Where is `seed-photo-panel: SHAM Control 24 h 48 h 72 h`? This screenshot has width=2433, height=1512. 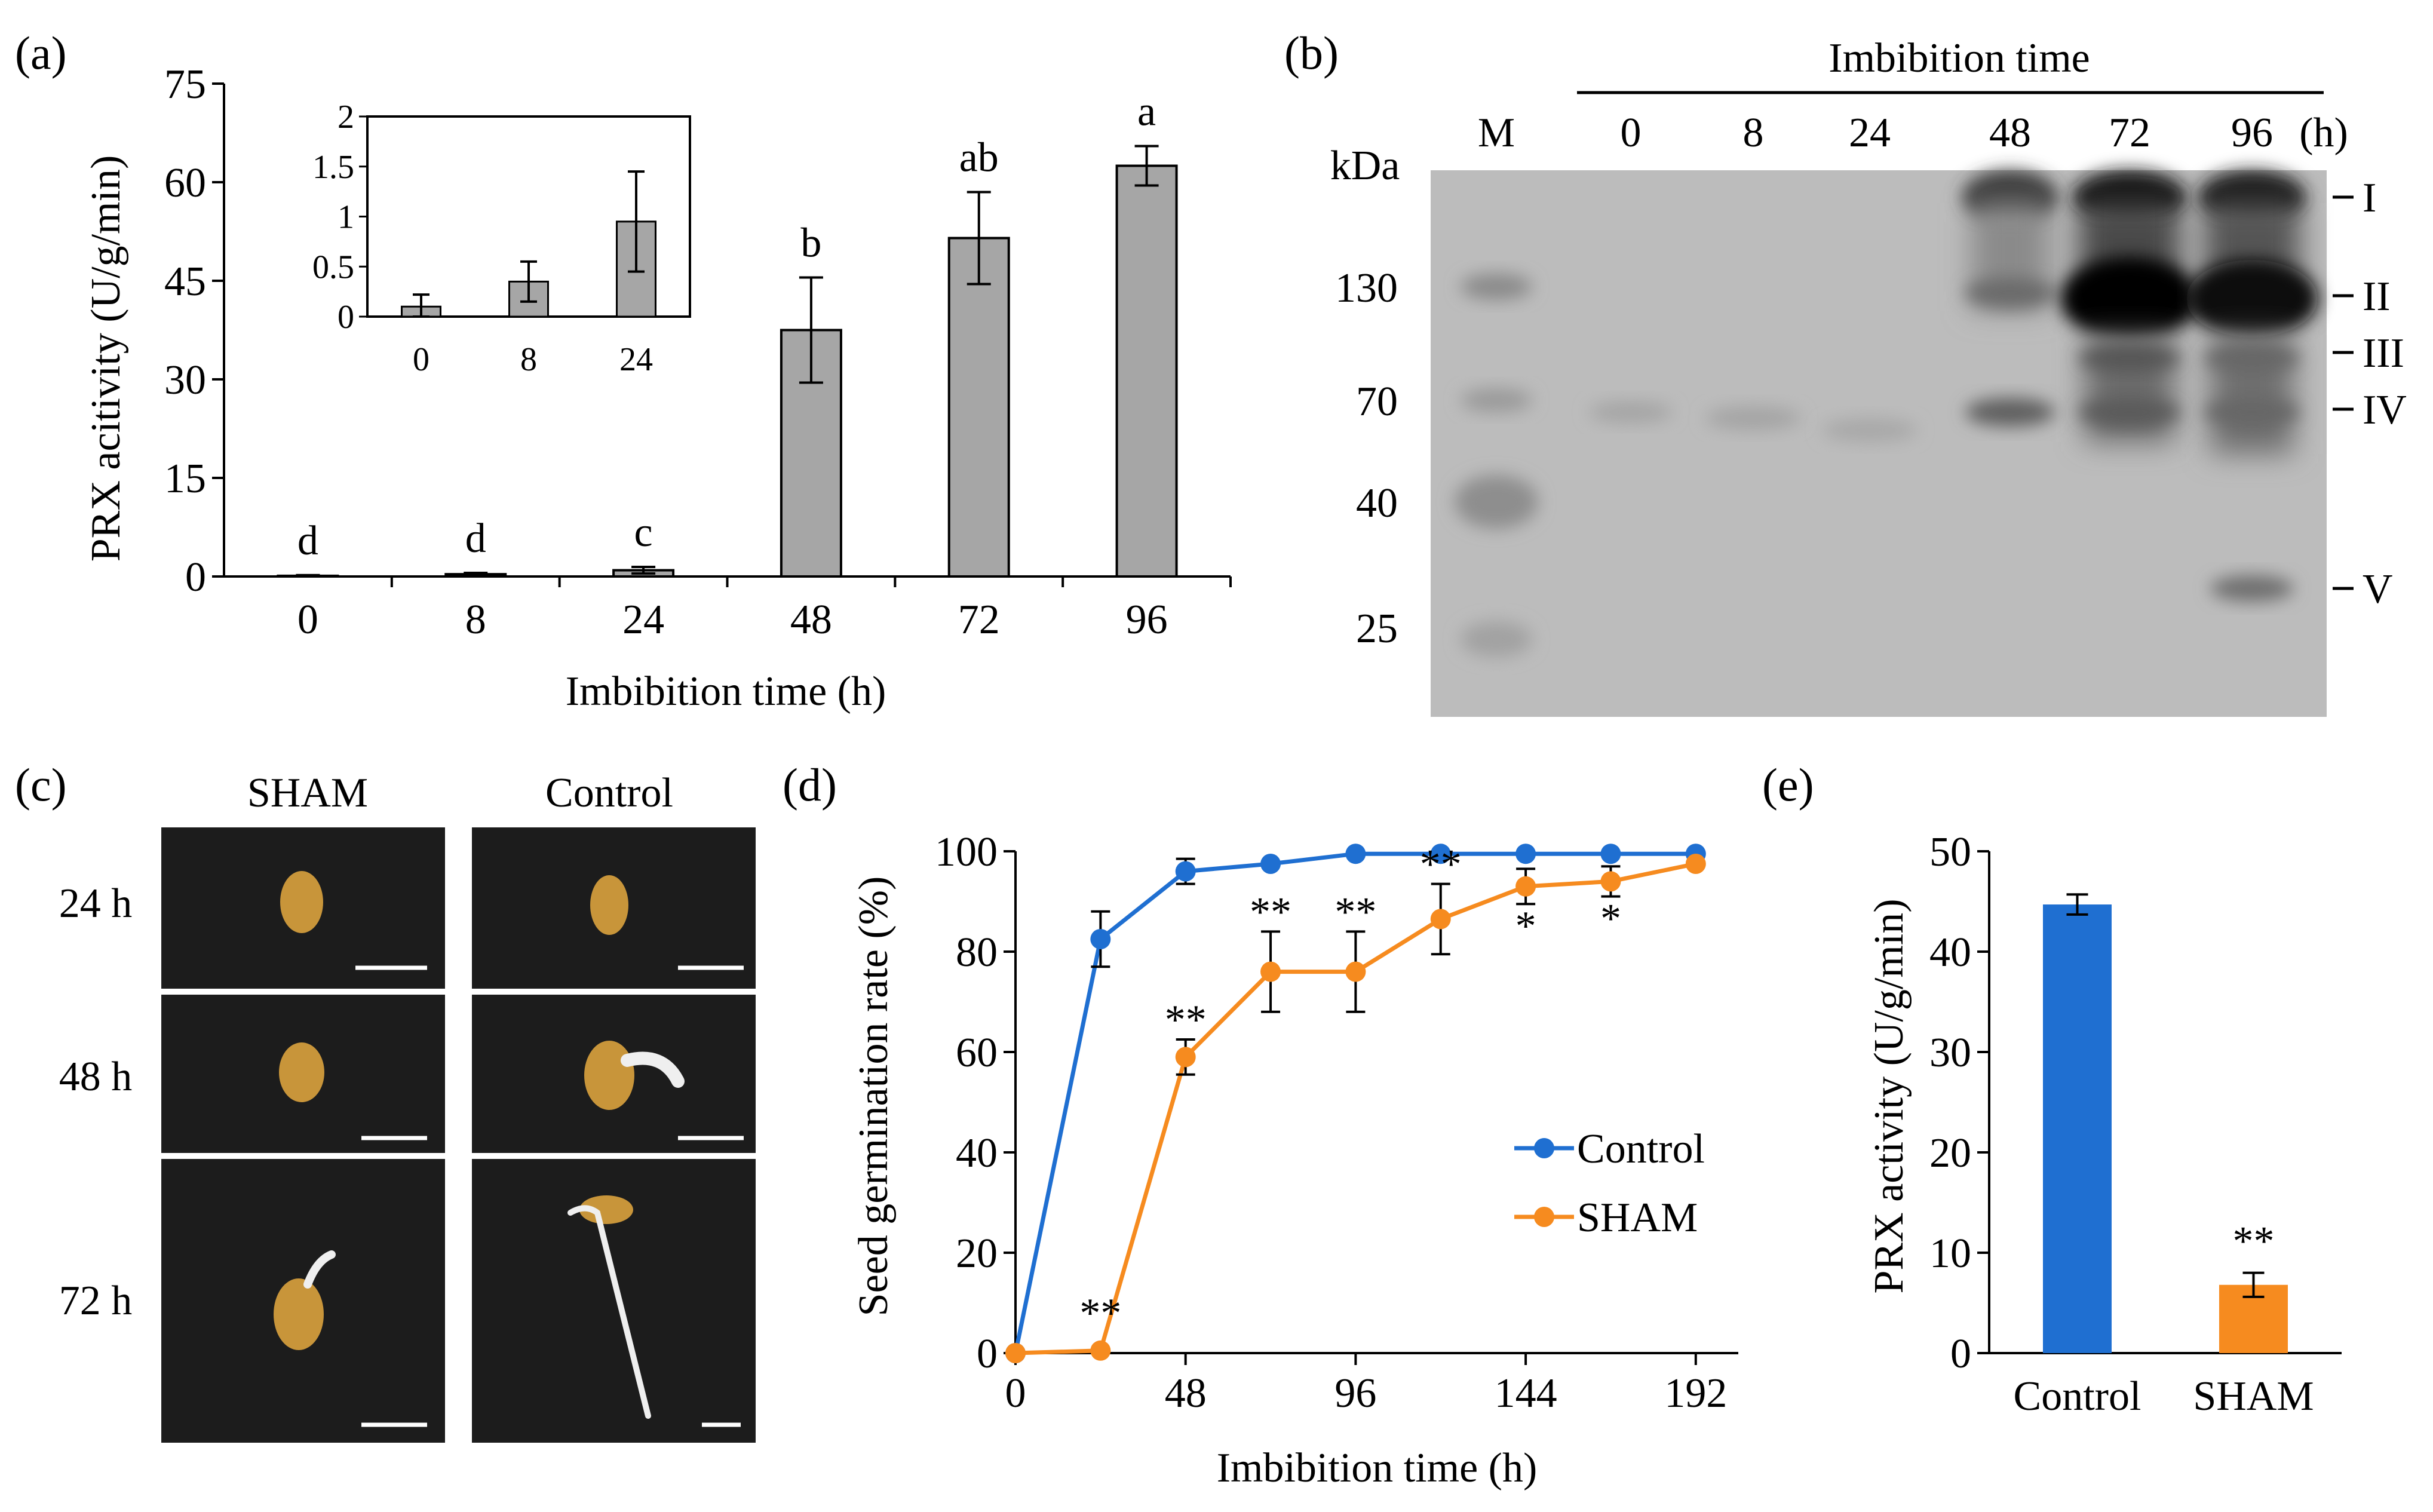
seed-photo-panel: SHAM Control 24 h 48 h 72 h is located at coordinates (407, 1106).